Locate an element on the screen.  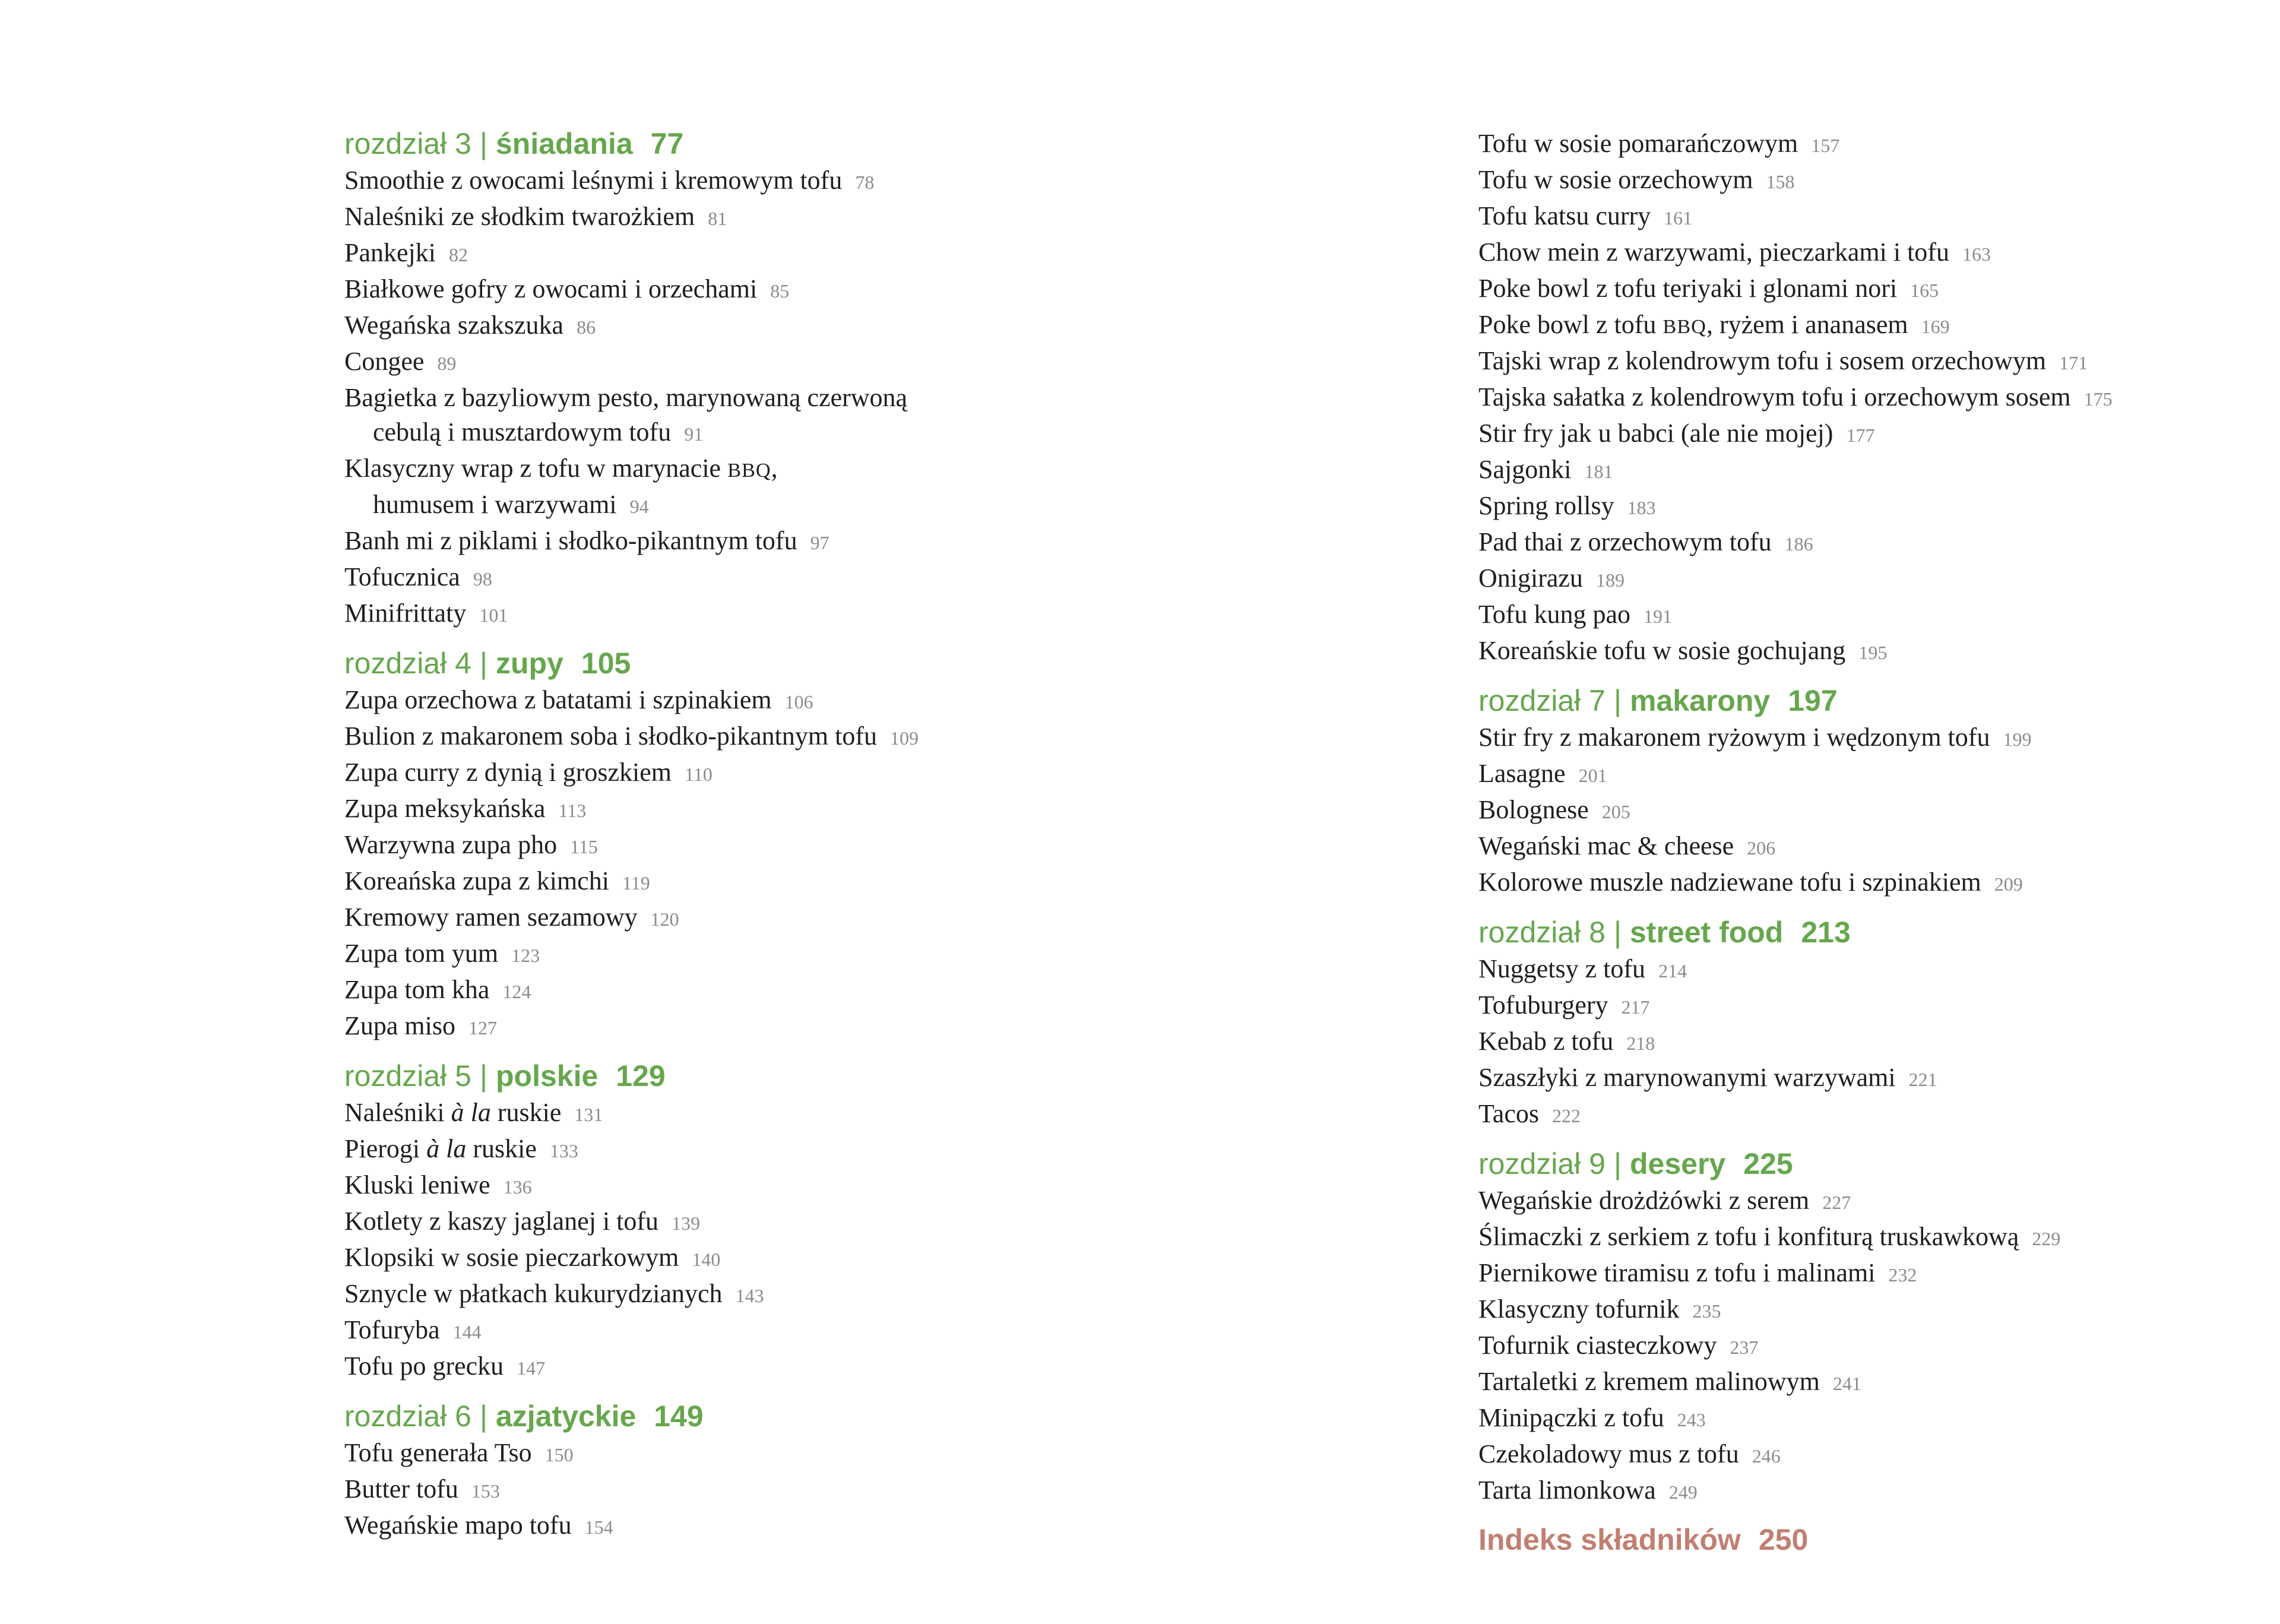
toc-entry-line: Congee 89 is located at coordinates (899, 362).